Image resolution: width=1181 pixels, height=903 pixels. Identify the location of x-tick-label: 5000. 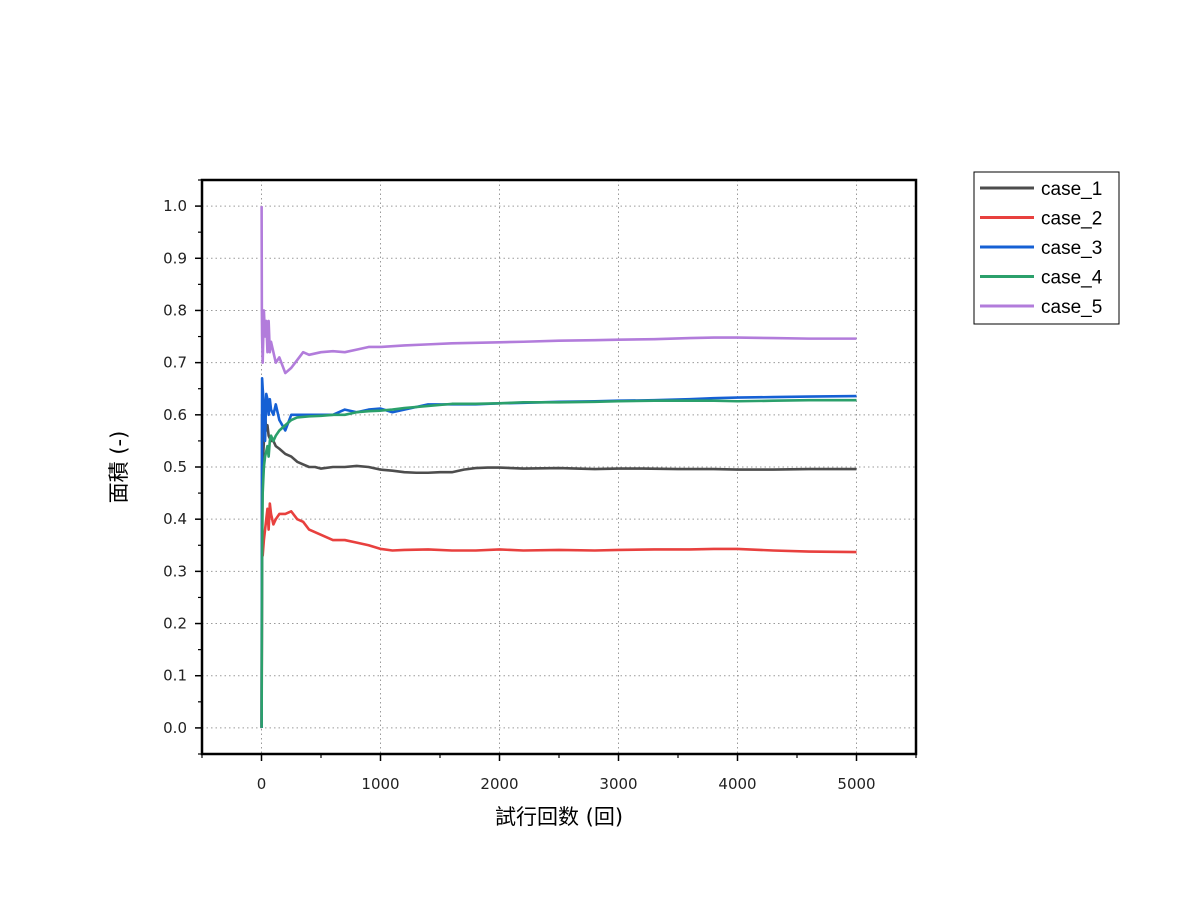
(856, 784).